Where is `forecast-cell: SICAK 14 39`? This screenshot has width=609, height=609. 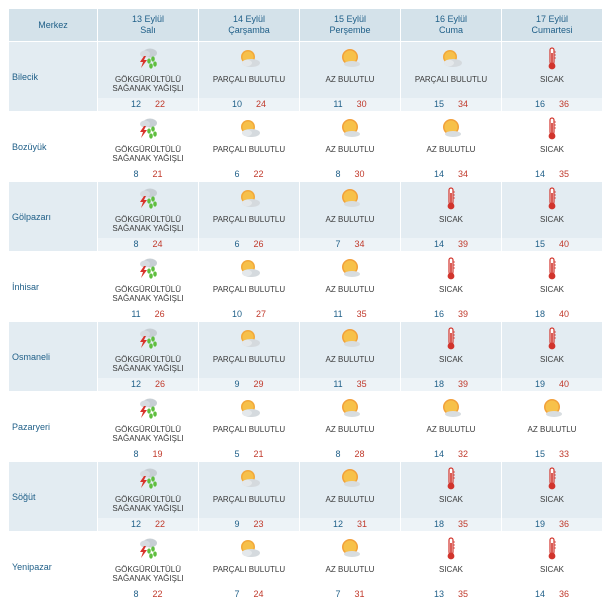
forecast-cell: SICAK 14 39 is located at coordinates (451, 216).